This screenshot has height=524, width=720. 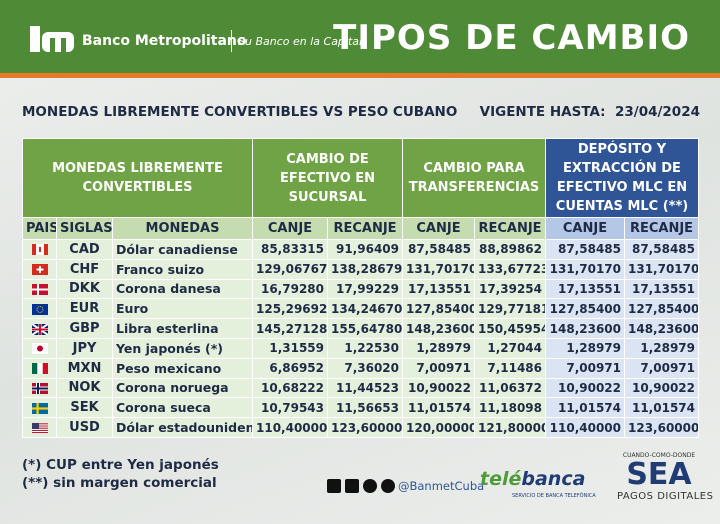 I want to click on separator, so click(x=231, y=41).